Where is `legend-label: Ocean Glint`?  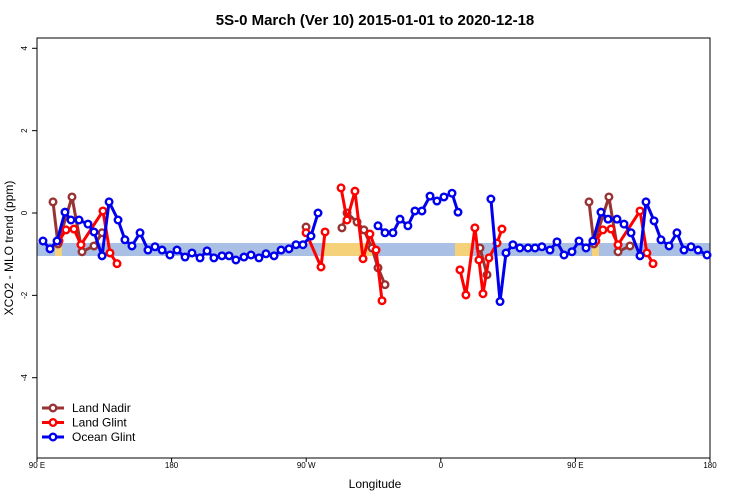 legend-label: Ocean Glint is located at coordinates (104, 437).